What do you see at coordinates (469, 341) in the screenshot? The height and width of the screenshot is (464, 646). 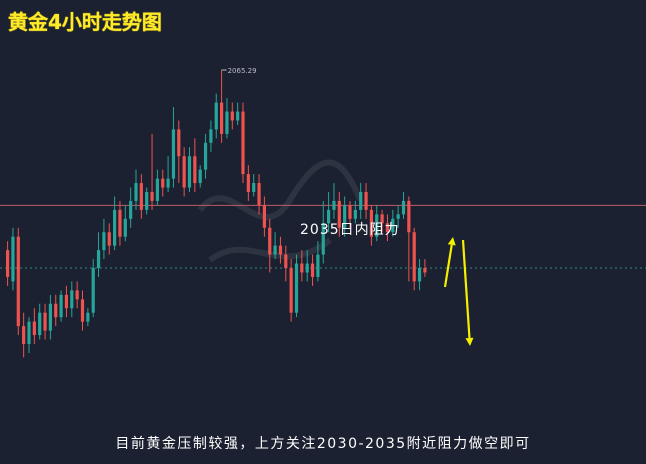 I see `arrow-head` at bounding box center [469, 341].